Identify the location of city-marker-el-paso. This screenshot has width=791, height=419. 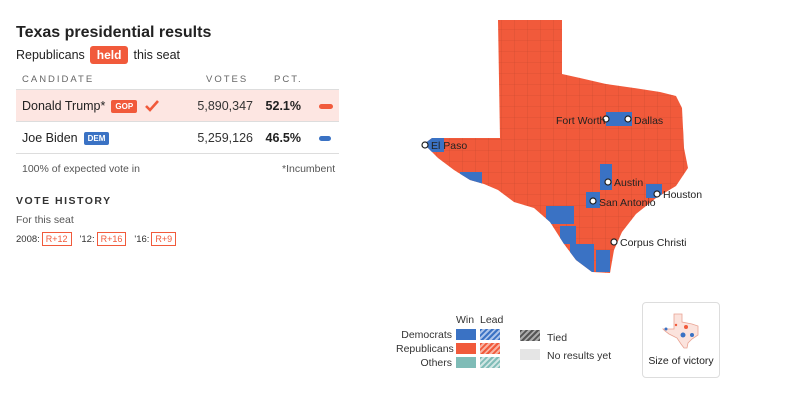
(425, 145).